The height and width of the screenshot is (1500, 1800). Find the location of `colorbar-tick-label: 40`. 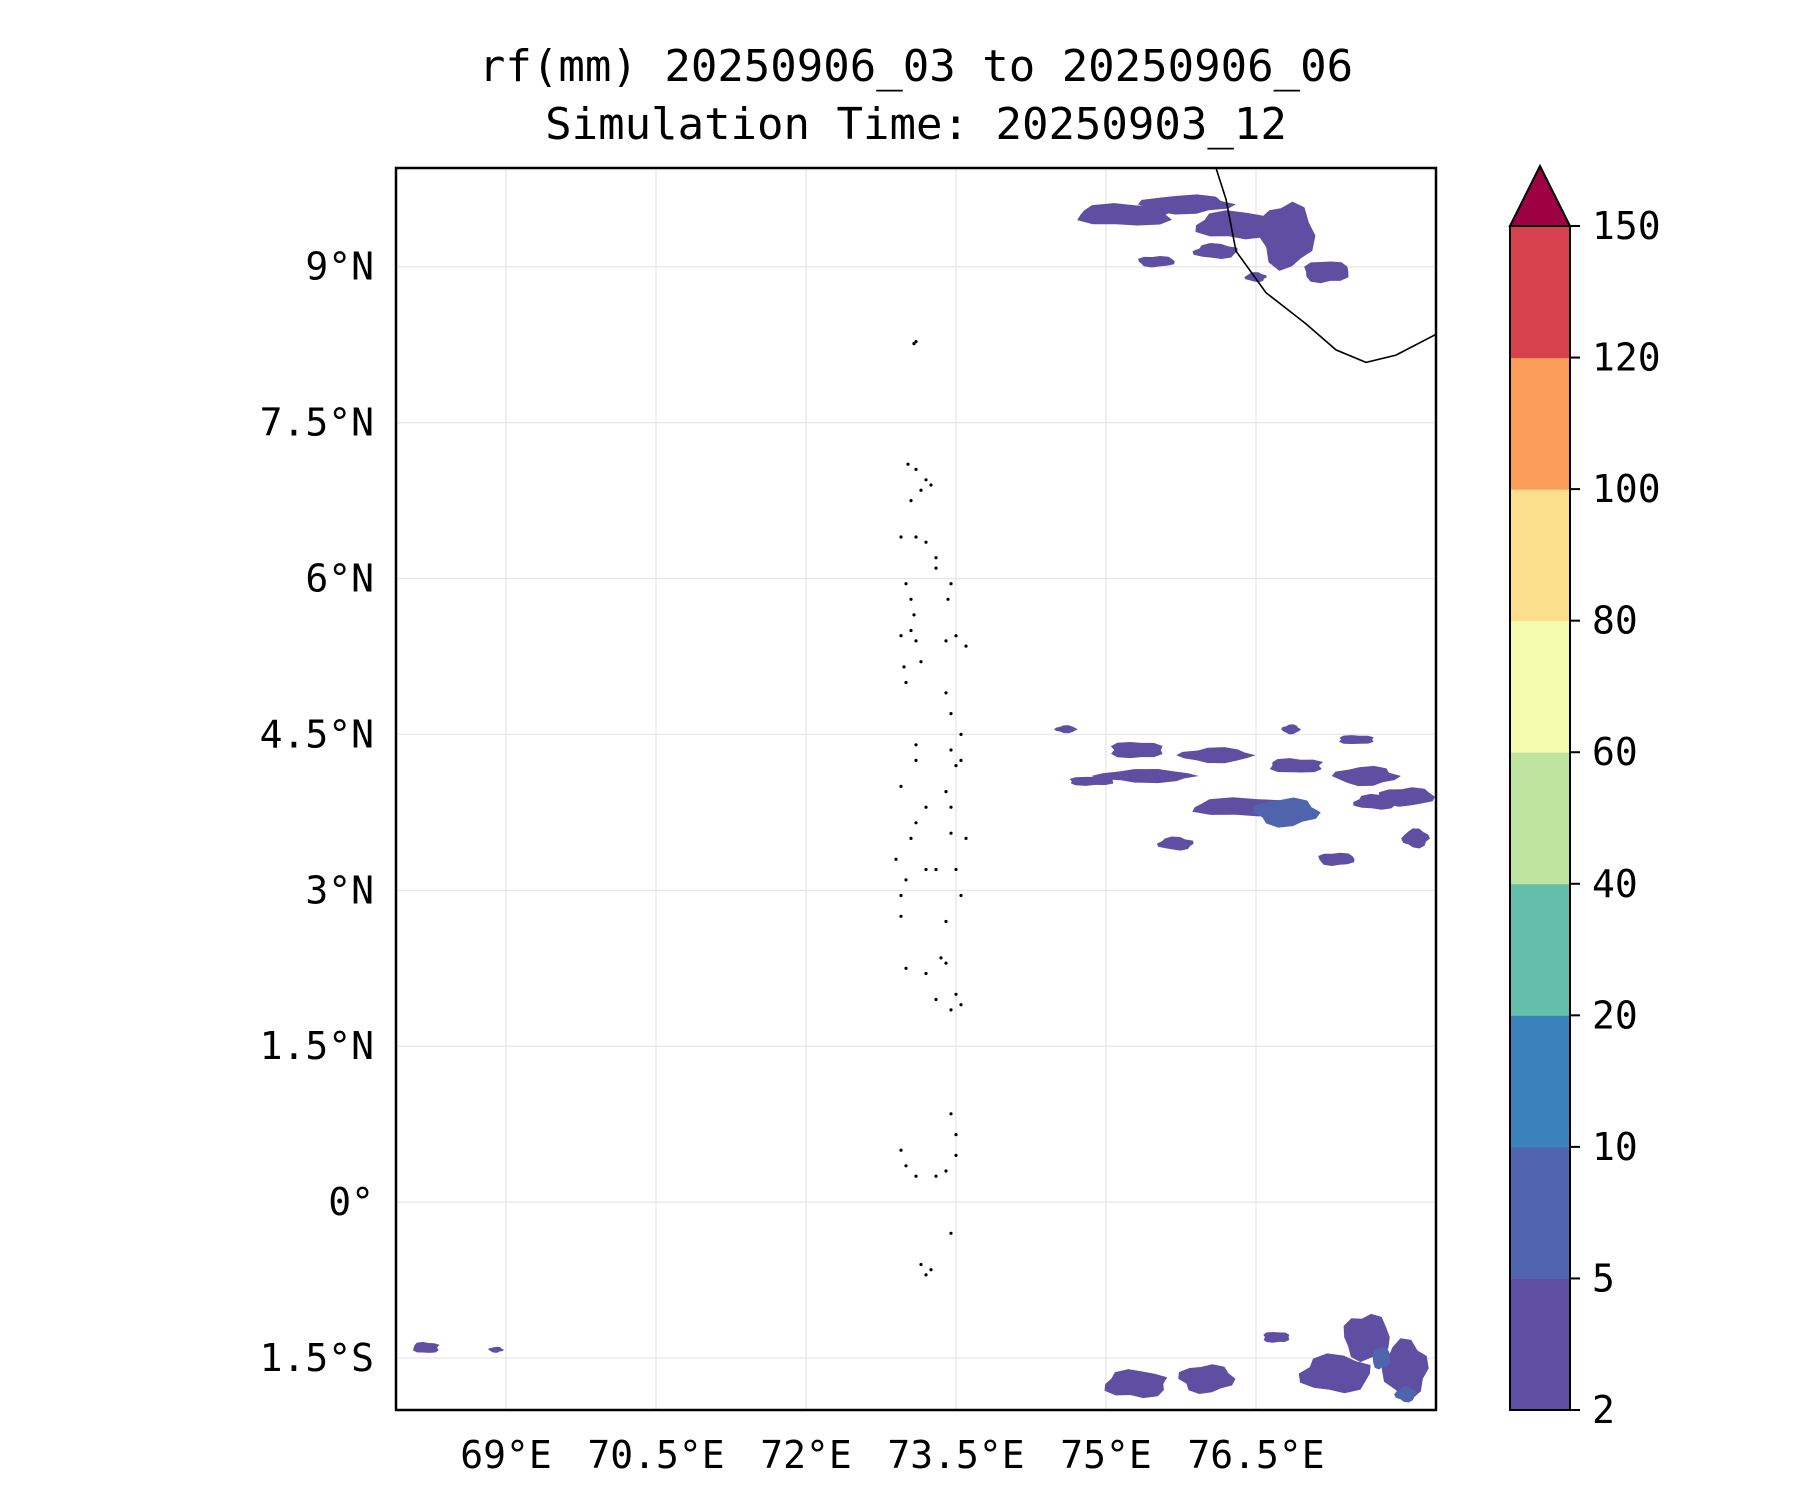

colorbar-tick-label: 40 is located at coordinates (1615, 884).